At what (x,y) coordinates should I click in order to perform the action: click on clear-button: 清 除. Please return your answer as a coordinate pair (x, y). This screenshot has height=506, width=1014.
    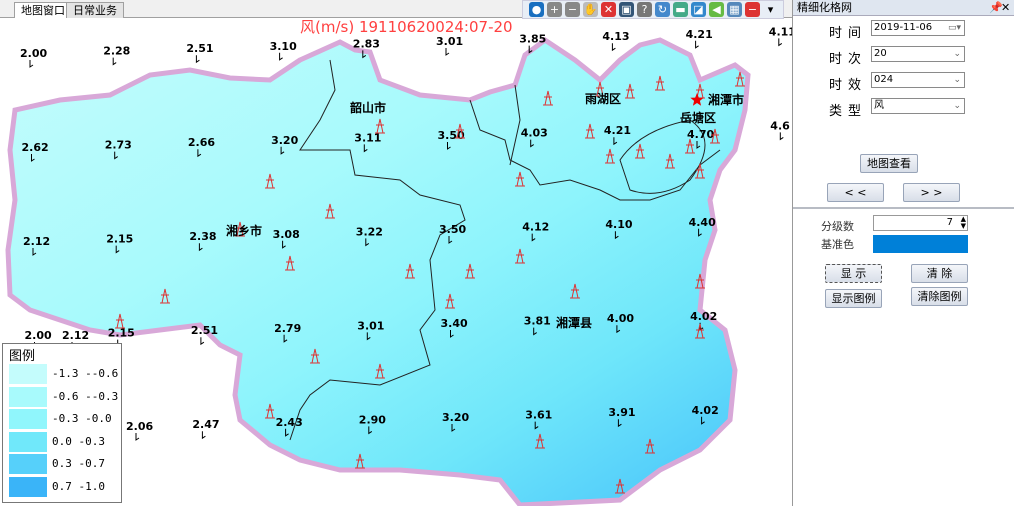
    Looking at the image, I should click on (939, 273).